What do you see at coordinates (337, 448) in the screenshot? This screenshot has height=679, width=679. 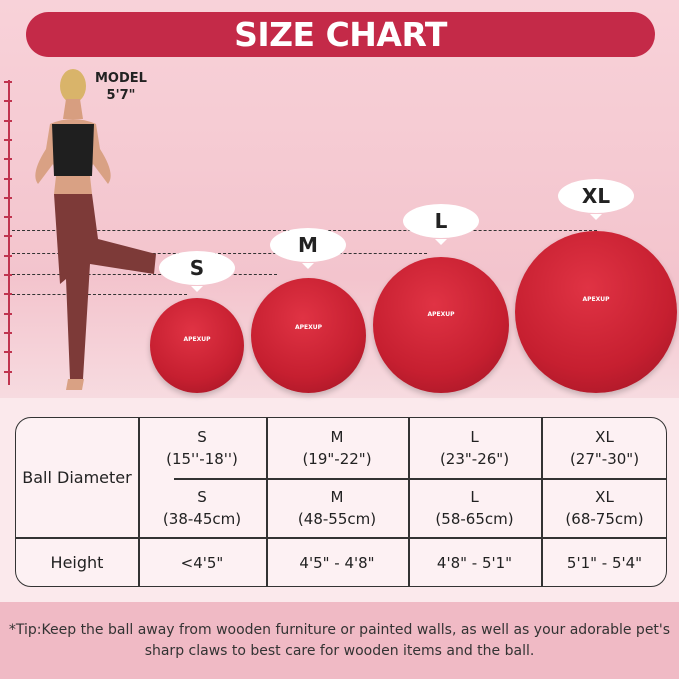 I see `cell-inches: M (19"-22")` at bounding box center [337, 448].